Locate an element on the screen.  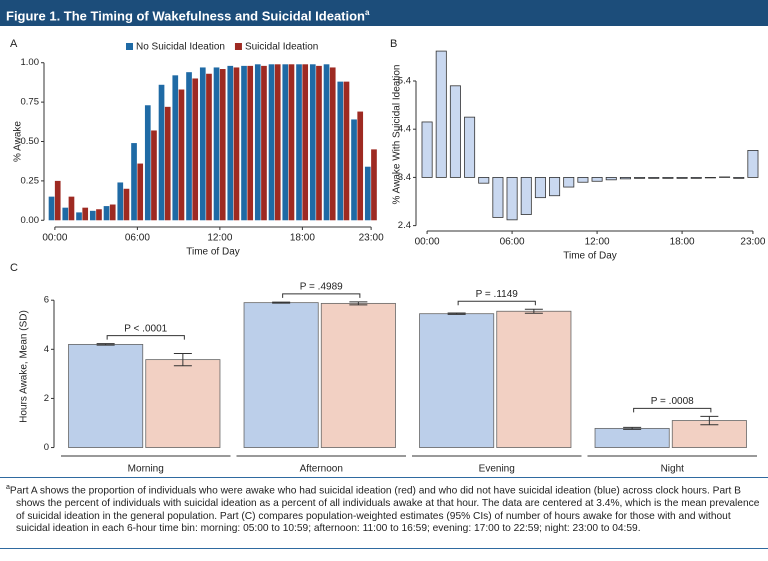
x-tick-label: 06:00 is located at coordinates (512, 242).